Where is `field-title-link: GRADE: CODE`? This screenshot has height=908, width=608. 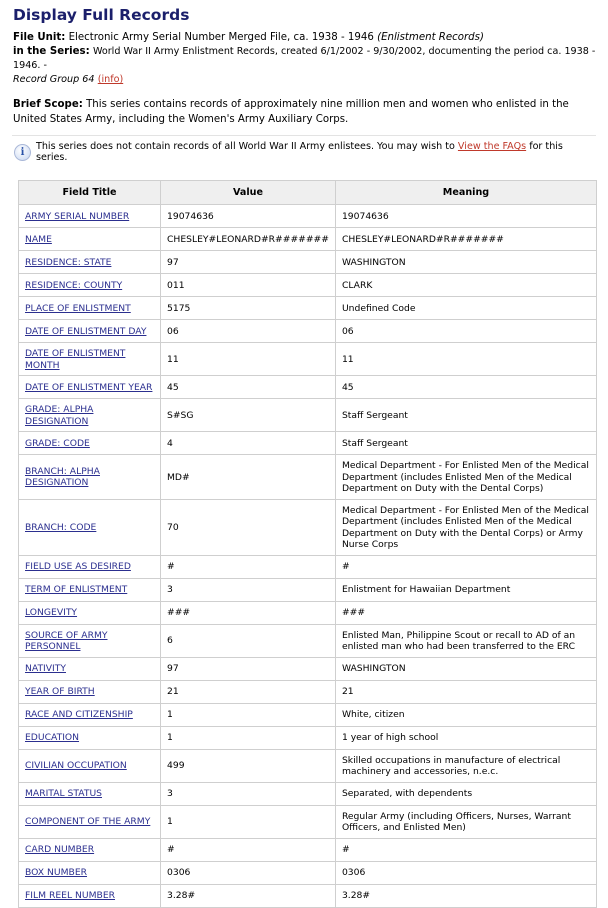
field-title-link: GRADE: CODE is located at coordinates (57, 443).